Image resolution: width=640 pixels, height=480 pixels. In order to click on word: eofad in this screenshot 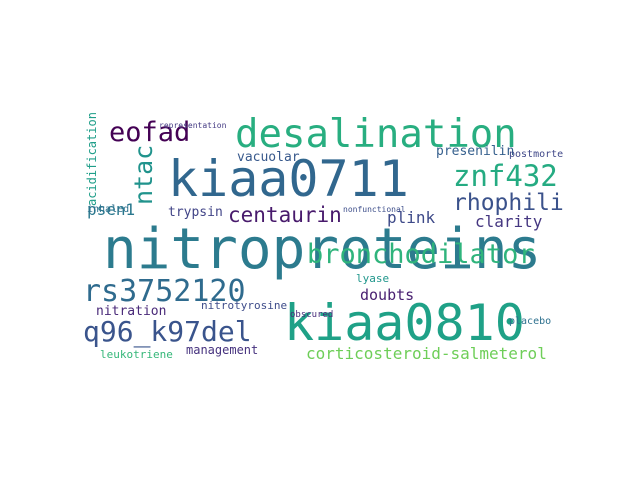, I will do `click(150, 132)`.